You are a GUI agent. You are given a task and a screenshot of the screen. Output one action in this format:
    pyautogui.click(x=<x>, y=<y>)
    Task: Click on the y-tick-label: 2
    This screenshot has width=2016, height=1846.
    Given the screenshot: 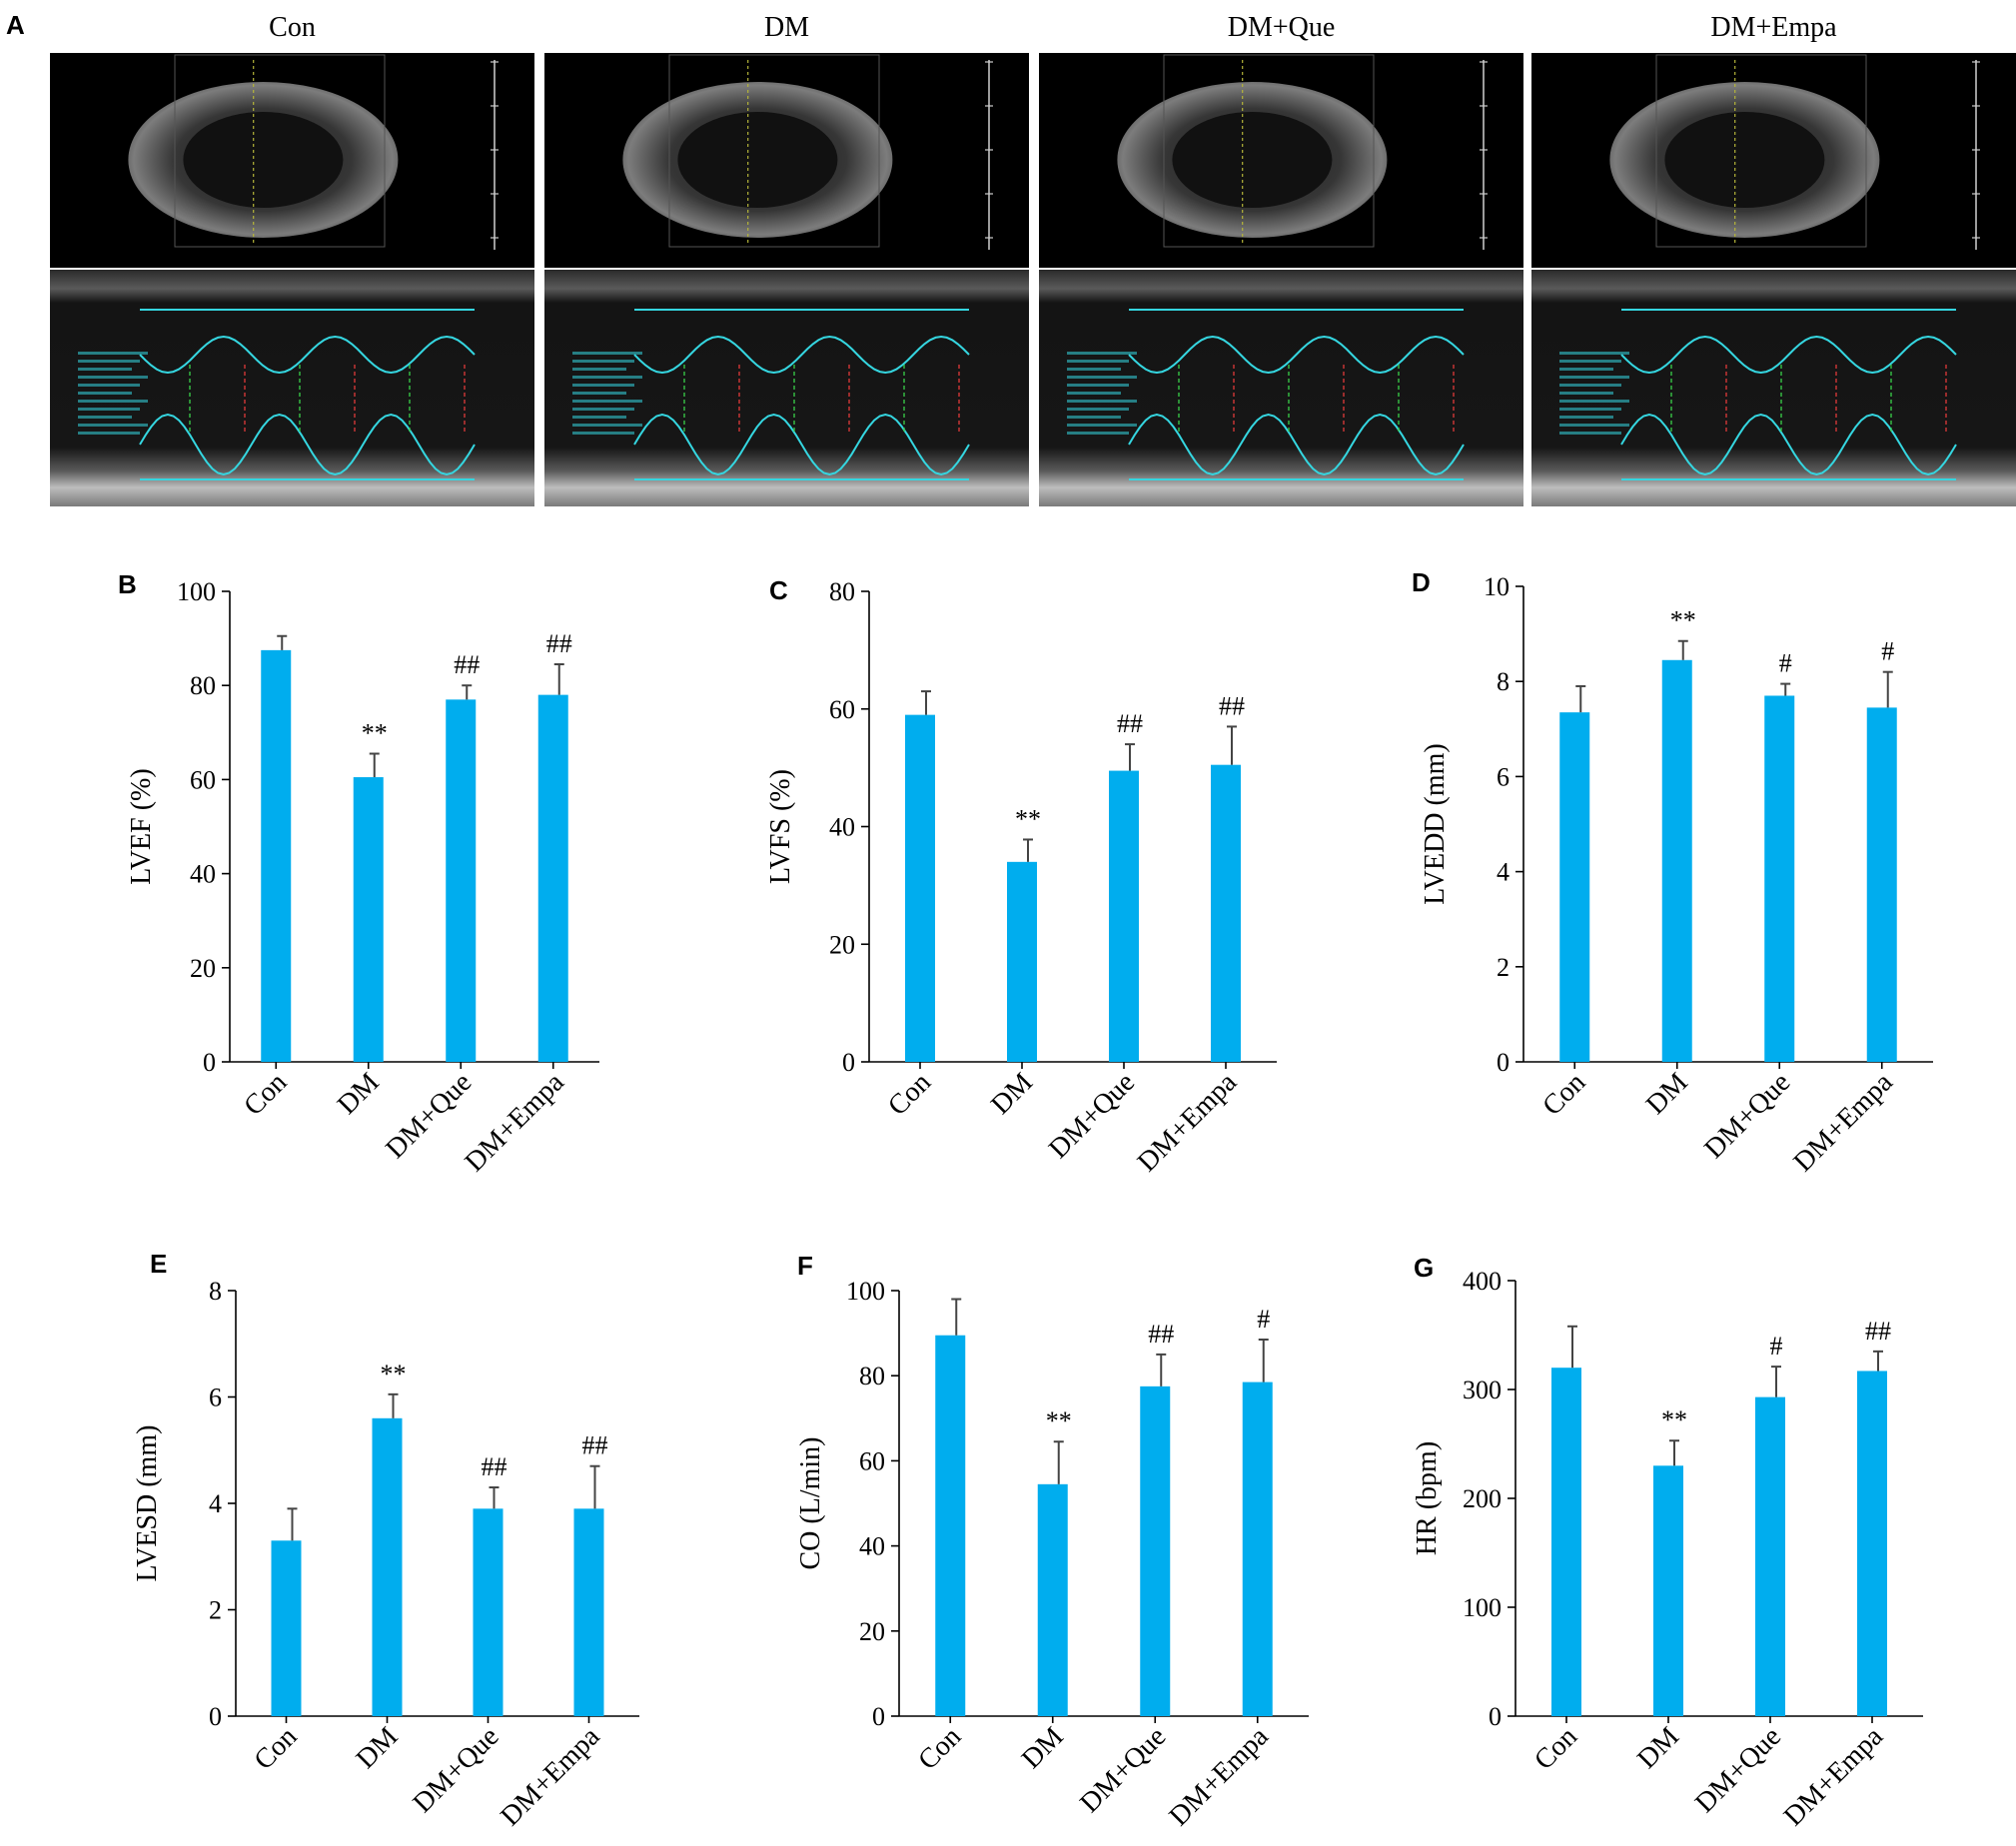 What is the action you would take?
    pyautogui.click(x=1503, y=967)
    